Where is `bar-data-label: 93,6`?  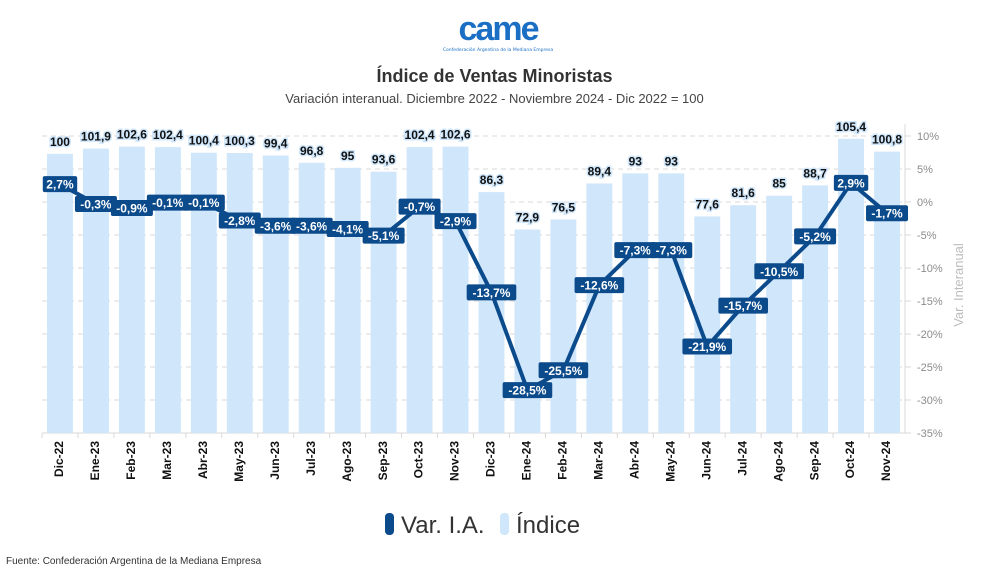
bar-data-label: 93,6 is located at coordinates (384, 160).